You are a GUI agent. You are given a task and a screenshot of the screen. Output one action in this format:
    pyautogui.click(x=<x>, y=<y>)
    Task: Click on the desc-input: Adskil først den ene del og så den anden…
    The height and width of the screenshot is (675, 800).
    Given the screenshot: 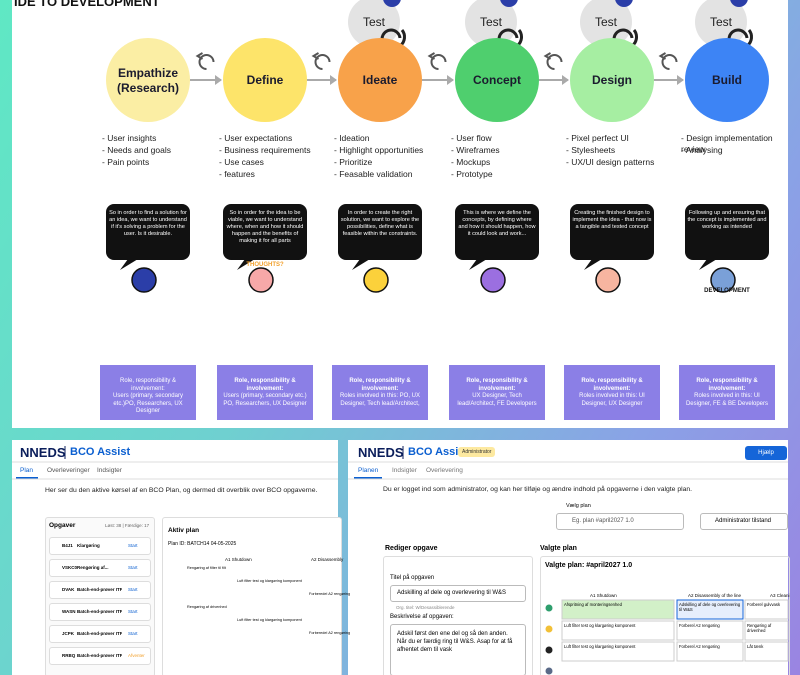 What is the action you would take?
    pyautogui.click(x=458, y=649)
    